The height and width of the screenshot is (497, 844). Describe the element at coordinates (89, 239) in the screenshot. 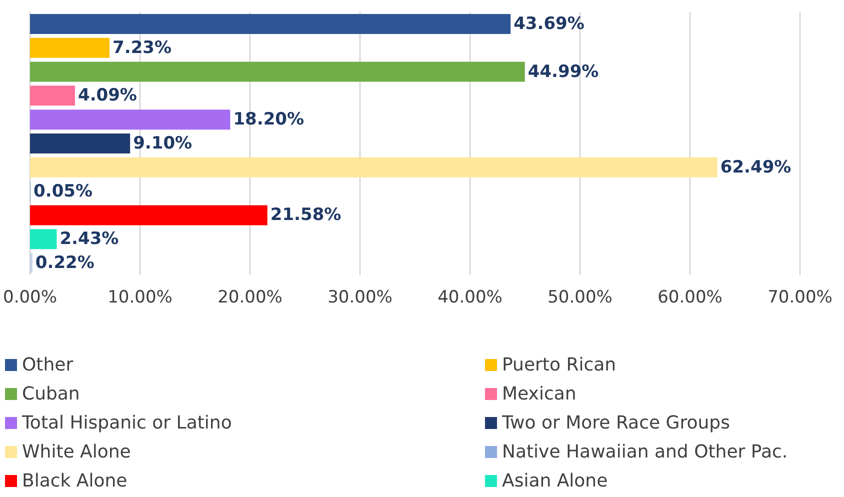

I see `data-label: 2.43%` at that location.